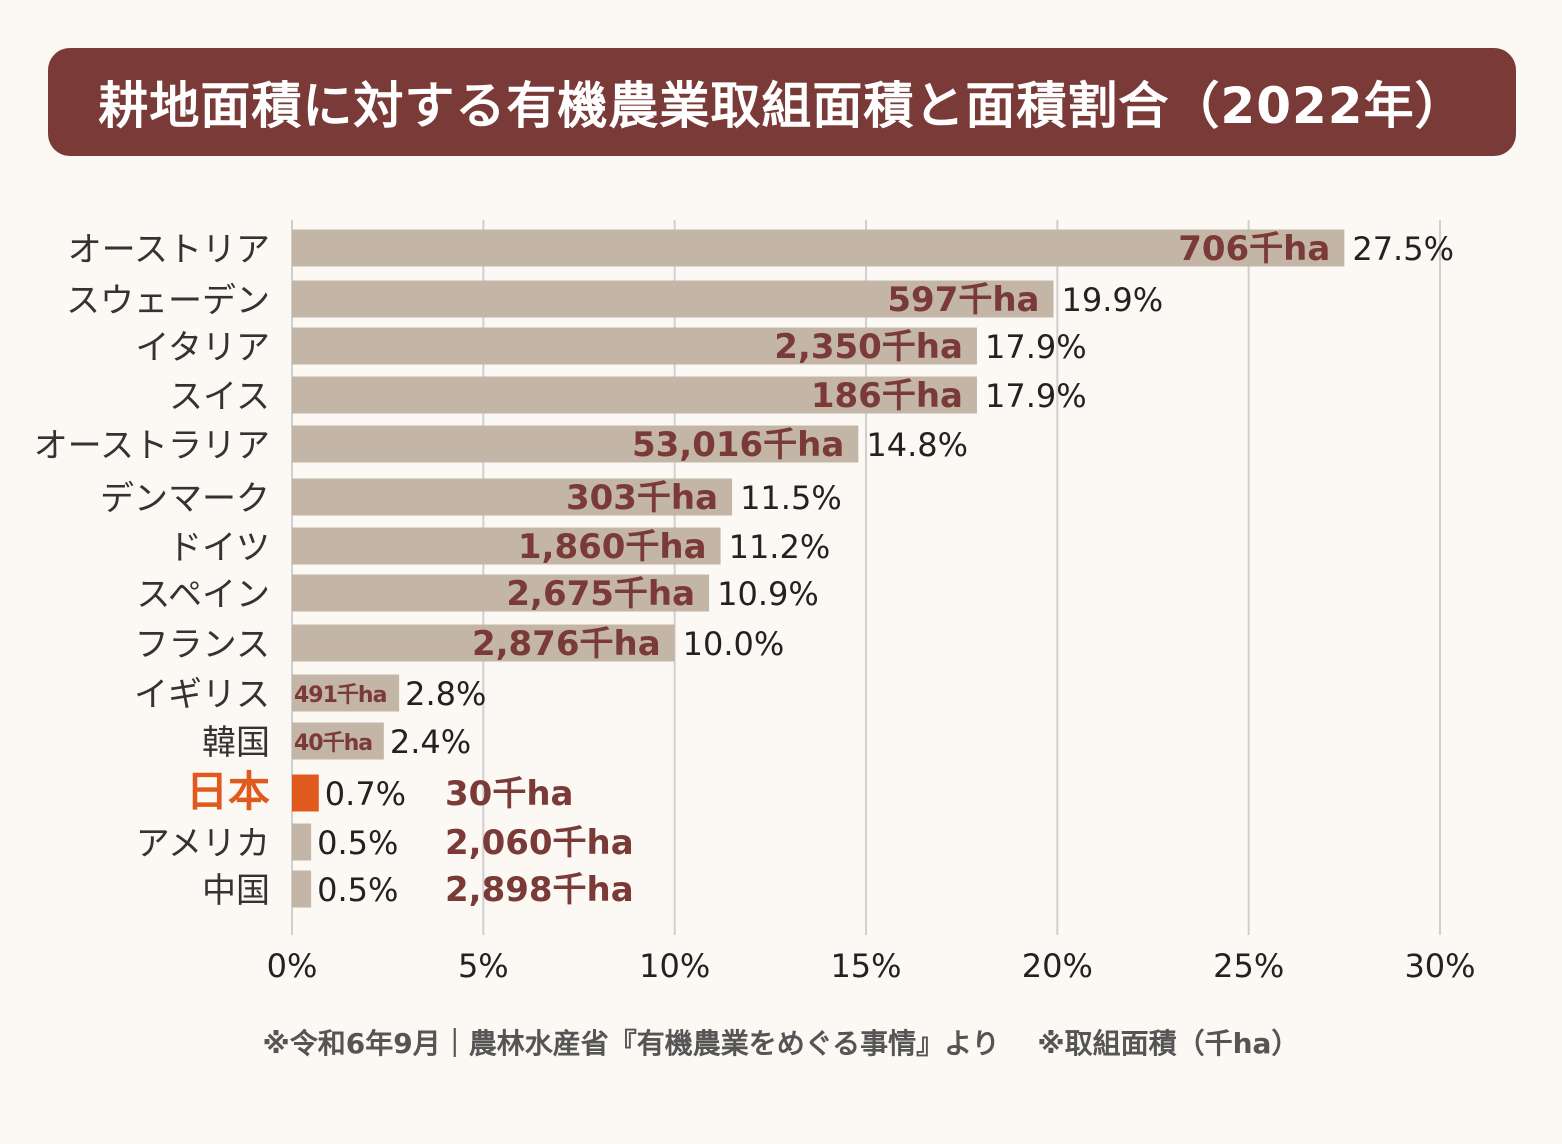  What do you see at coordinates (168, 301) in the screenshot?
I see `category-label: スウェーデン` at bounding box center [168, 301].